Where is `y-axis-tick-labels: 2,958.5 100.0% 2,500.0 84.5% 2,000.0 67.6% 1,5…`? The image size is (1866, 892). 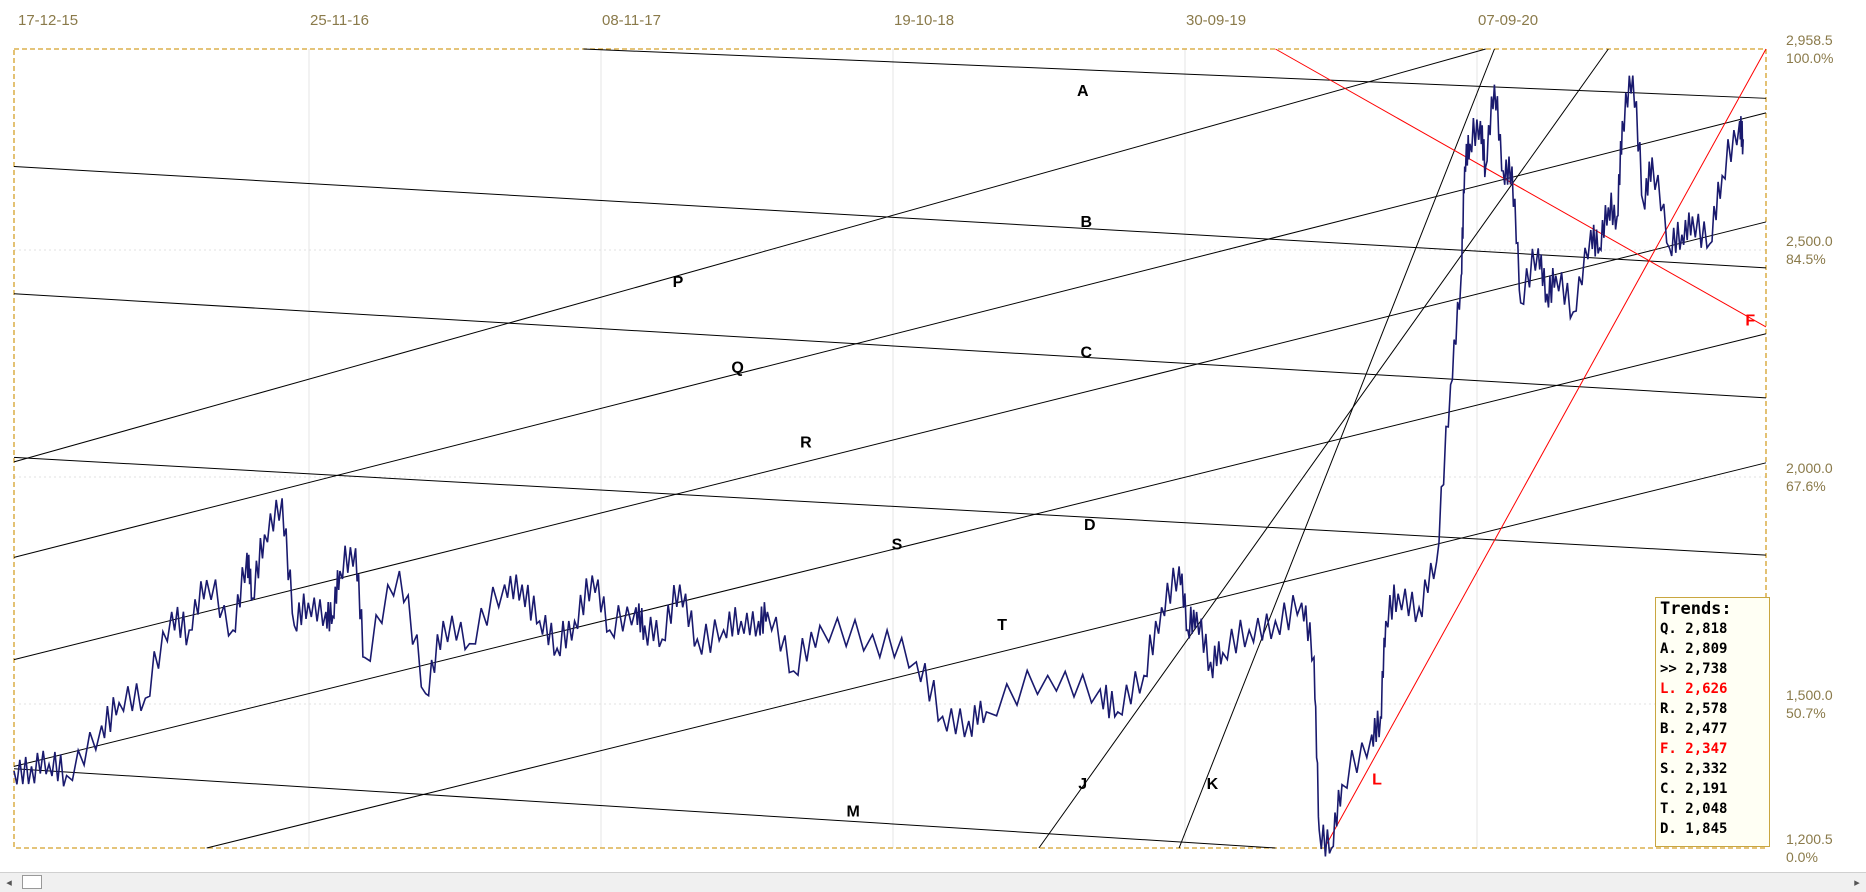 y-axis-tick-labels: 2,958.5 100.0% 2,500.0 84.5% 2,000.0 67.6% 1,5… is located at coordinates (1809, 448).